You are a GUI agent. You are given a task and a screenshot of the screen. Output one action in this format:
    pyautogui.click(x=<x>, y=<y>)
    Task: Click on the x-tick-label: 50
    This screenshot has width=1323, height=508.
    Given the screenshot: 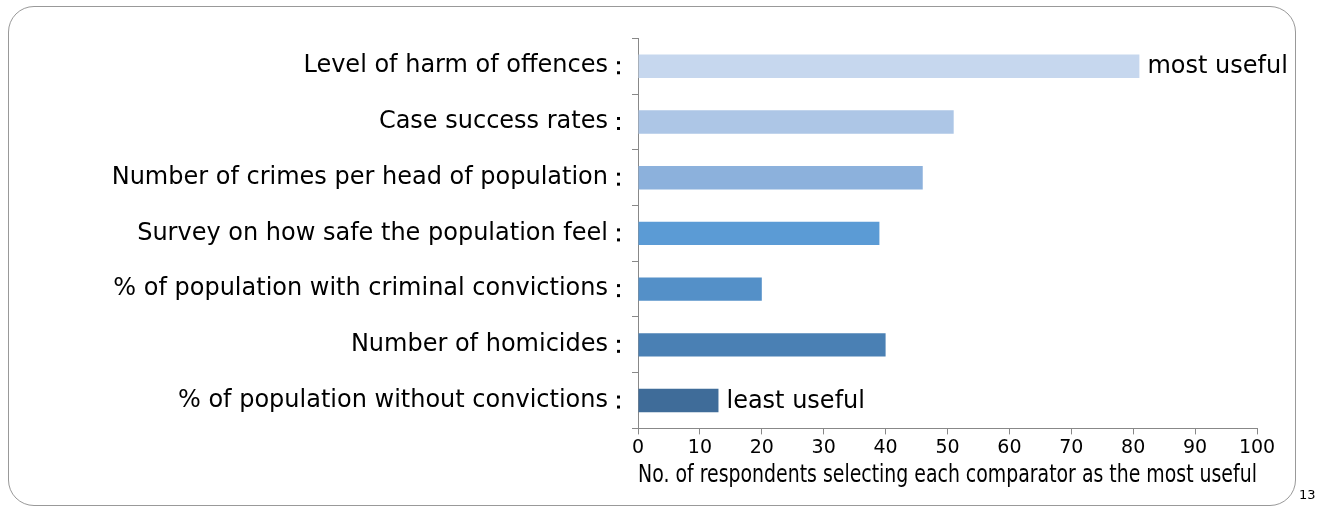 What is the action you would take?
    pyautogui.click(x=947, y=445)
    